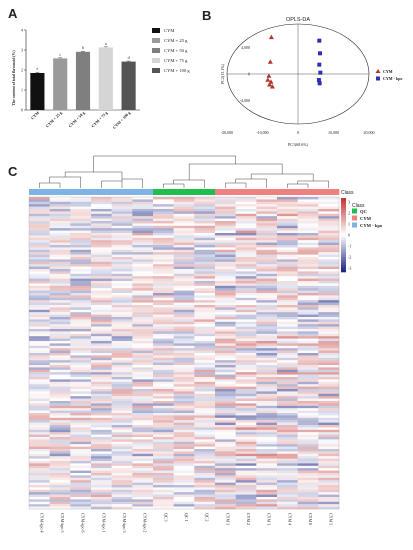 The height and width of the screenshot is (550, 413). What do you see at coordinates (22, 70) in the screenshot?
I see `y-tick-label: 2` at bounding box center [22, 70].